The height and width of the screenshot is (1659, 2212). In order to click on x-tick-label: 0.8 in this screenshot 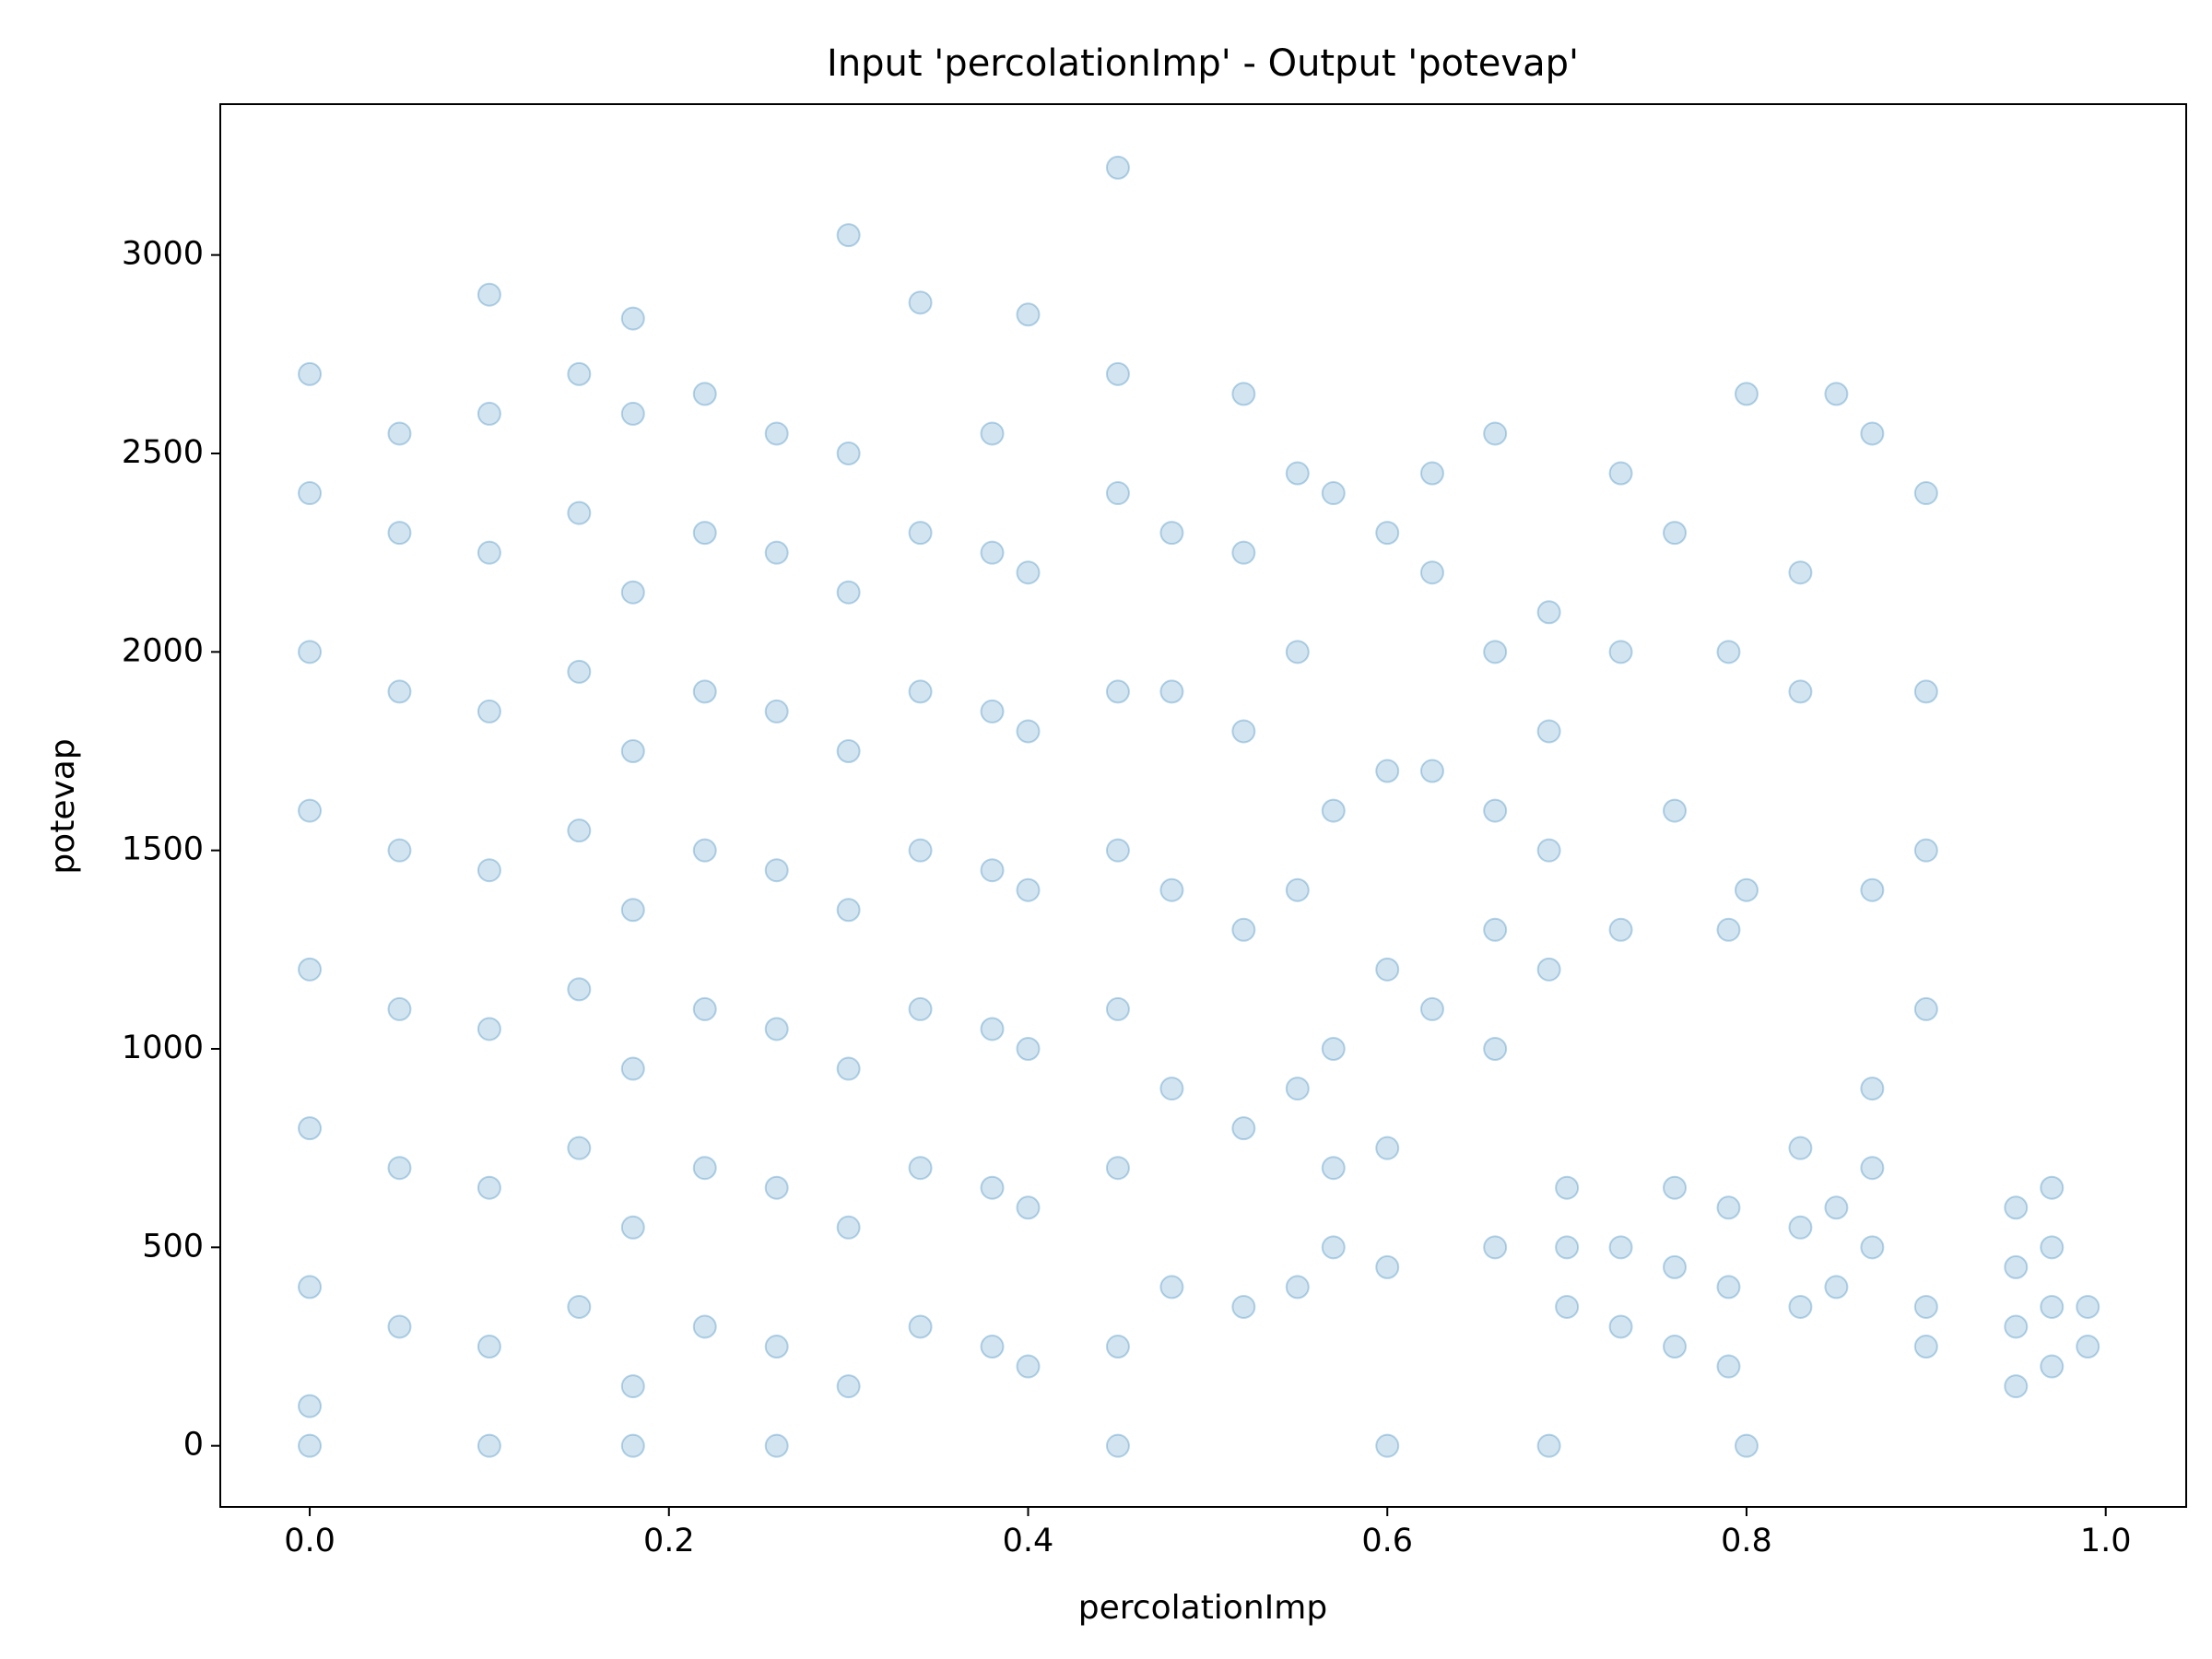, I will do `click(1746, 1541)`.